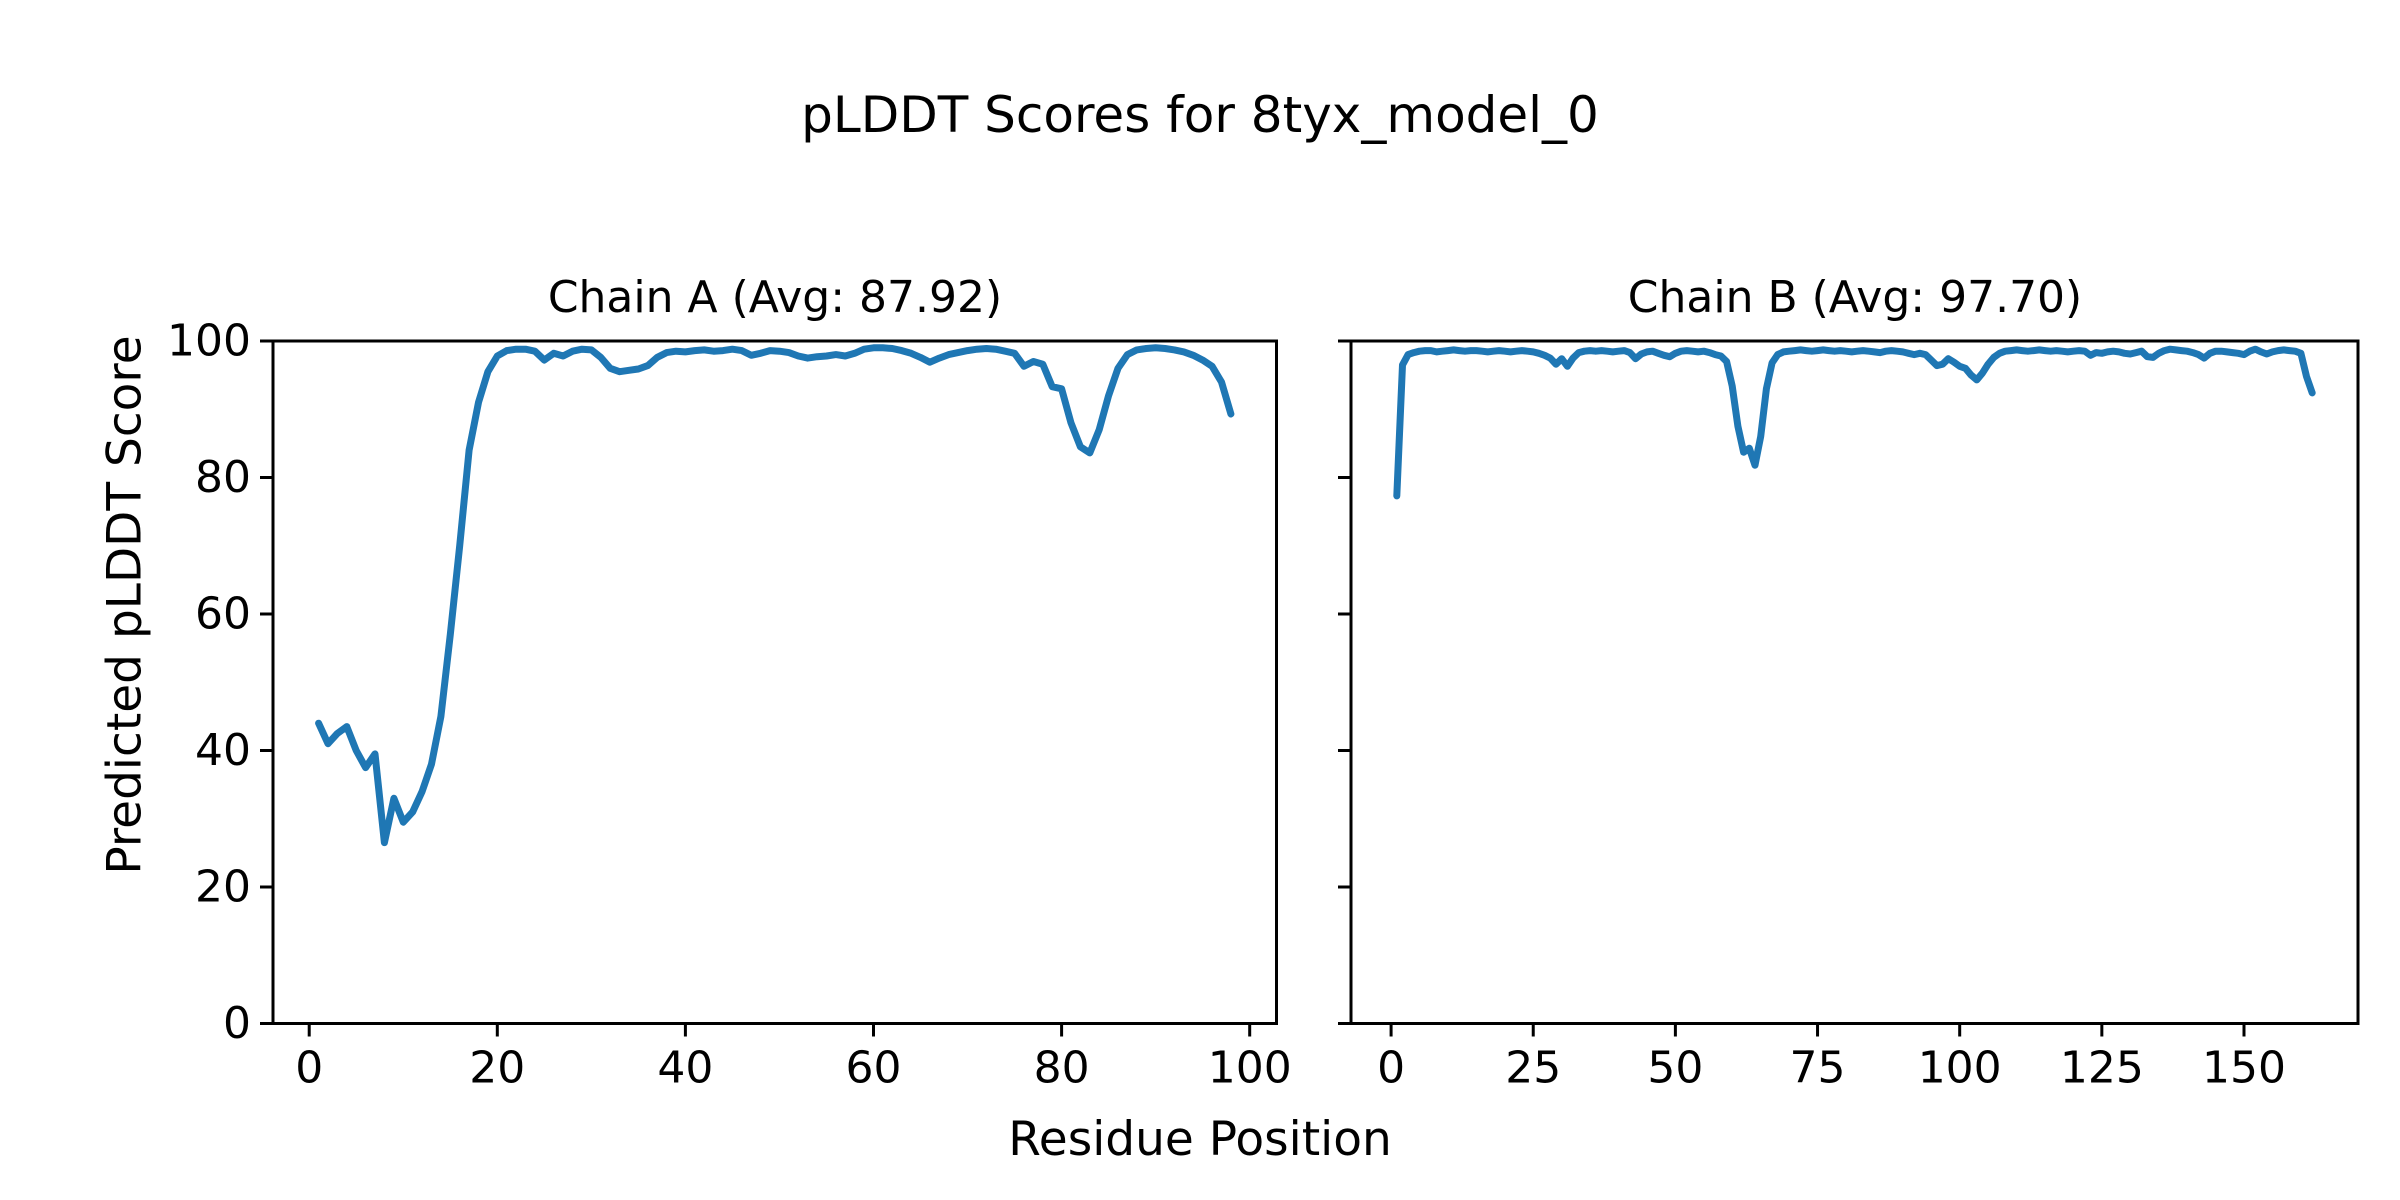 The height and width of the screenshot is (1200, 2400). I want to click on y-tick-label: 100, so click(209, 341).